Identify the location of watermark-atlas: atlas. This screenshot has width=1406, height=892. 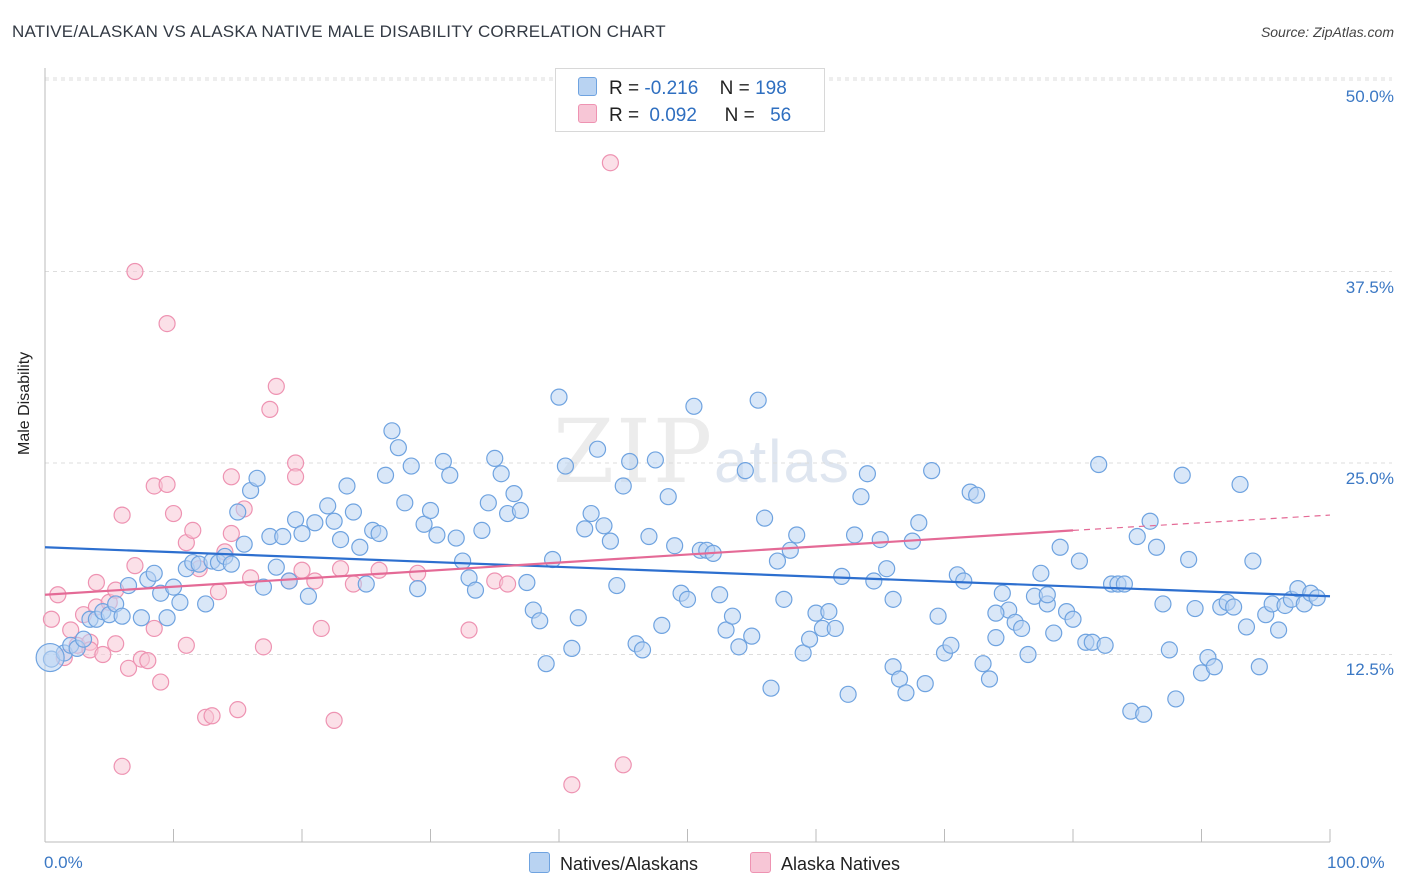
(782, 461).